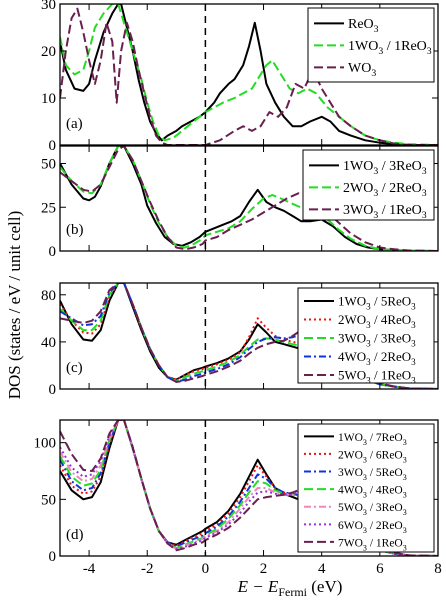 Image resolution: width=446 pixels, height=605 pixels. I want to click on panel-label: (a), so click(74, 124).